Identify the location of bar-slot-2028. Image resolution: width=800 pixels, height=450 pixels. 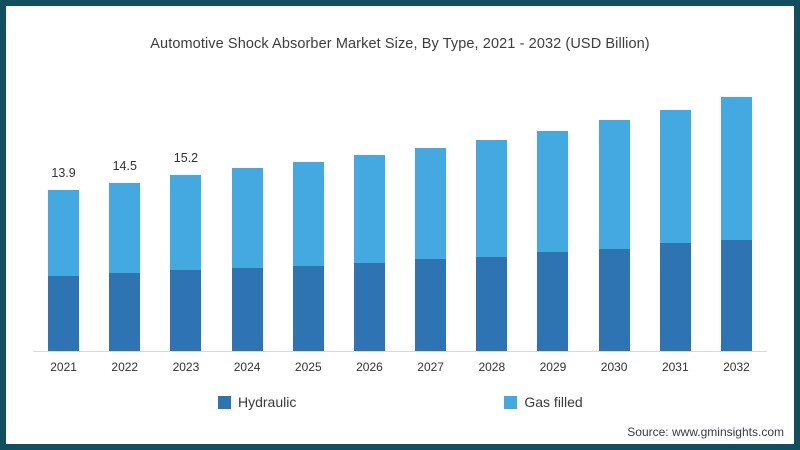
(491, 218).